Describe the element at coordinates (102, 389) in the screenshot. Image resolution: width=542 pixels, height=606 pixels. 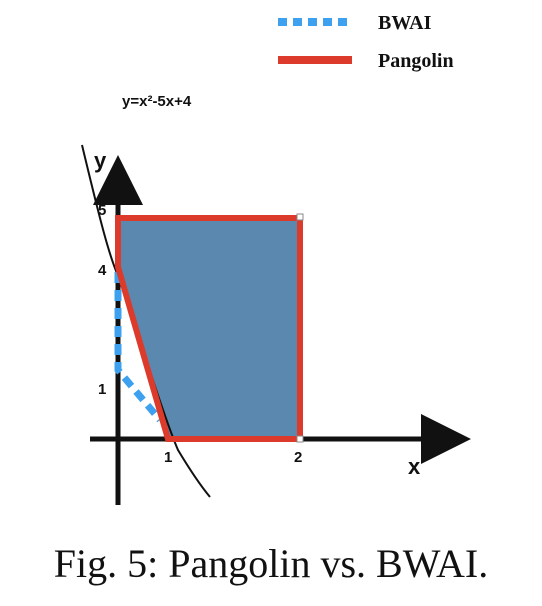
I see `y-tick-1: 1` at that location.